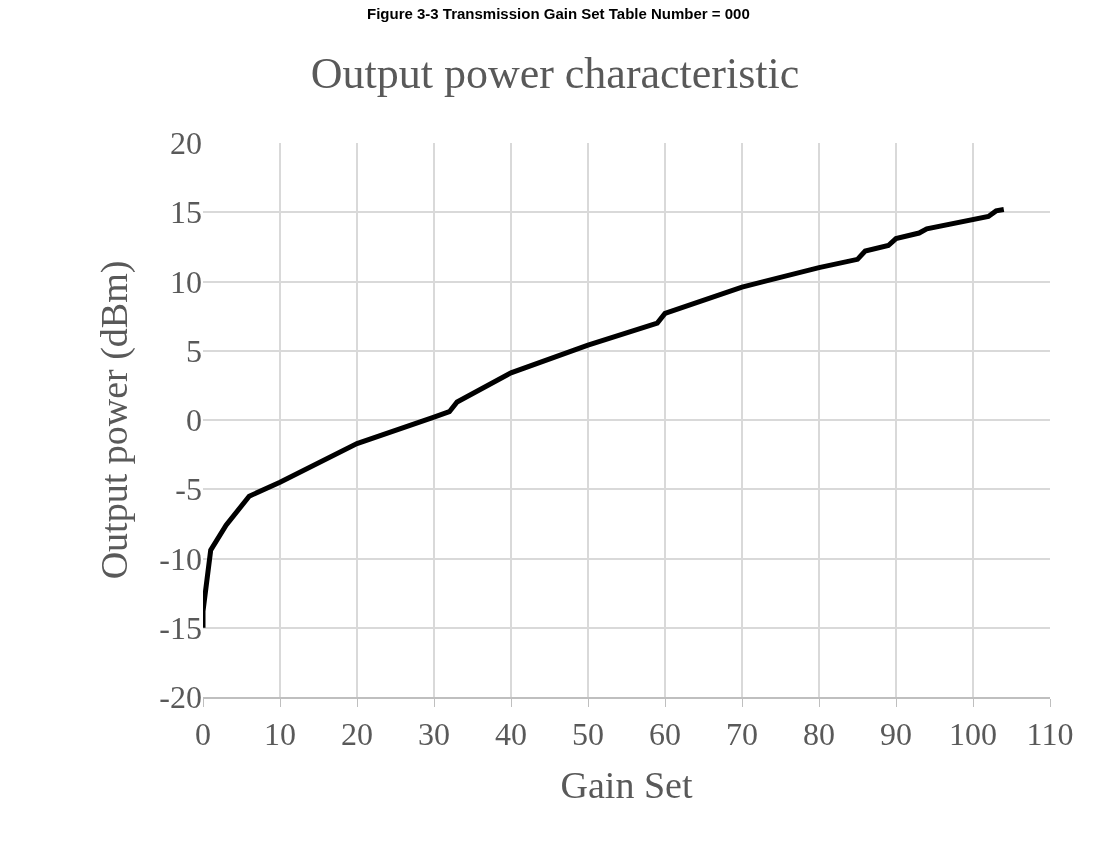 This screenshot has height=853, width=1110. Describe the element at coordinates (188, 489) in the screenshot. I see `y-tick-label: -5` at that location.